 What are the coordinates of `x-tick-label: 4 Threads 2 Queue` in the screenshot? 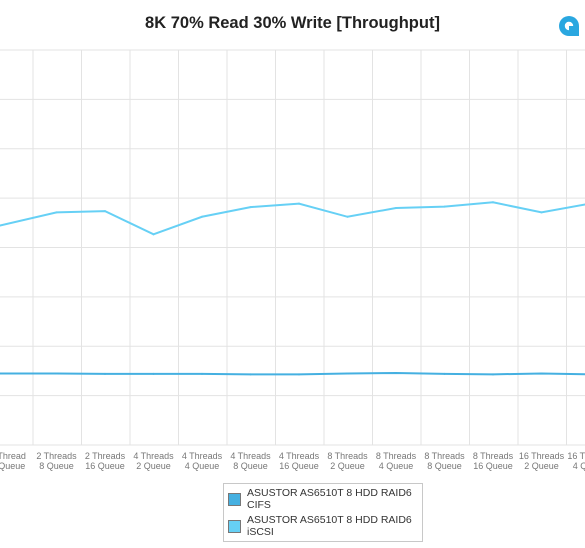 It's located at (153, 461).